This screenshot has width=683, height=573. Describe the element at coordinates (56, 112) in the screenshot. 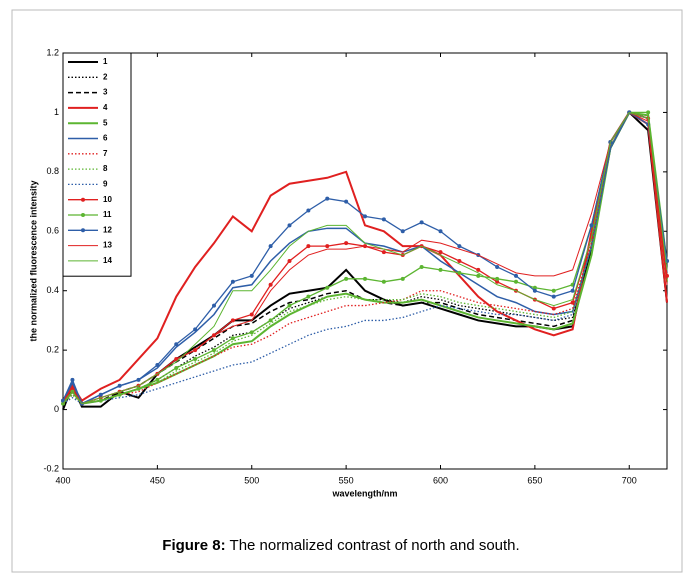

I see `y-tick-label: 1` at that location.